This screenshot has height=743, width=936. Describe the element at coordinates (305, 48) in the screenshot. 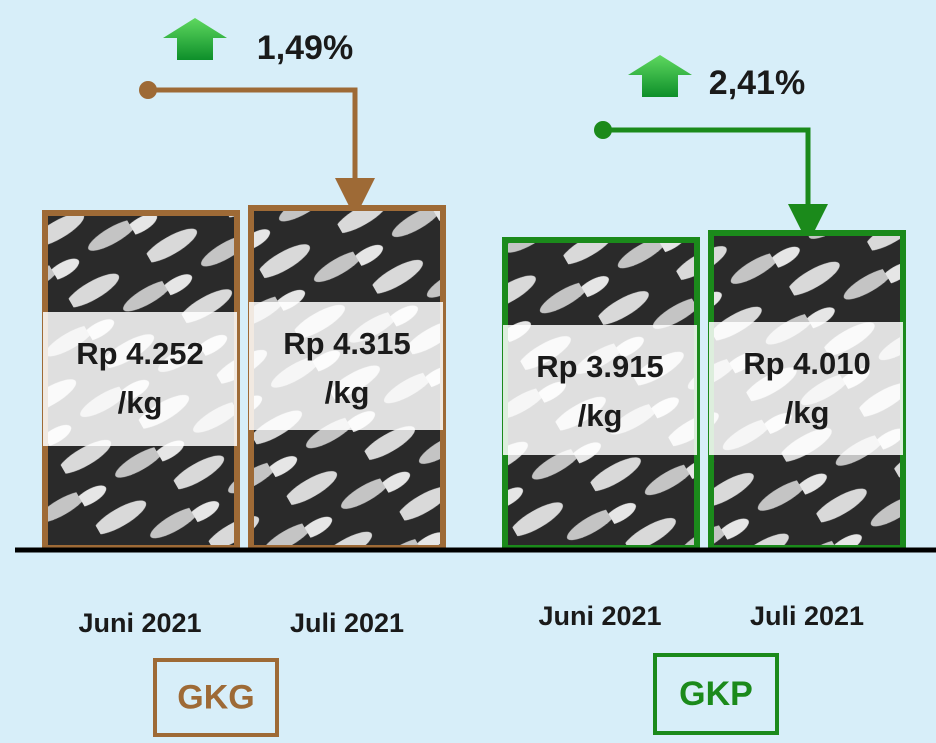

I see `change-percent: 1,49%` at that location.